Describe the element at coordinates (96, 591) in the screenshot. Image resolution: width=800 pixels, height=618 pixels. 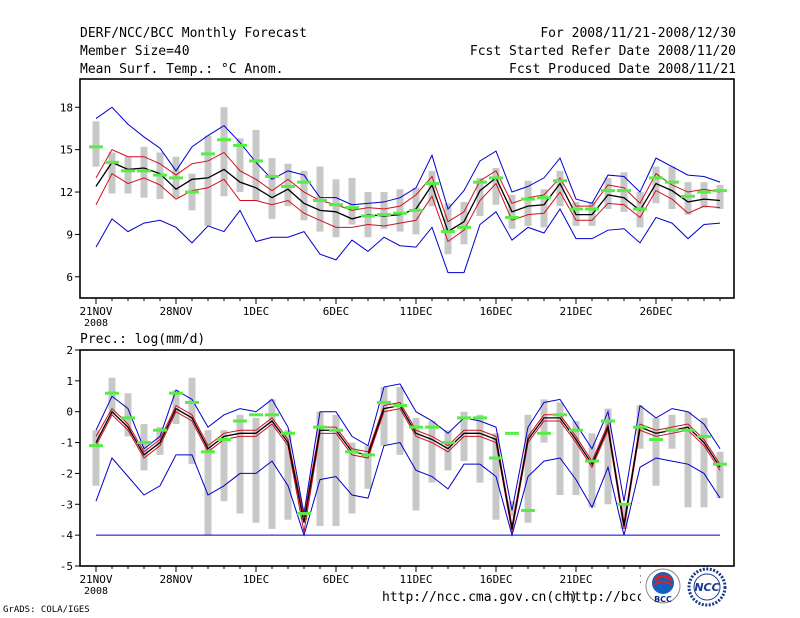
I see `x-year-label: 2008` at that location.